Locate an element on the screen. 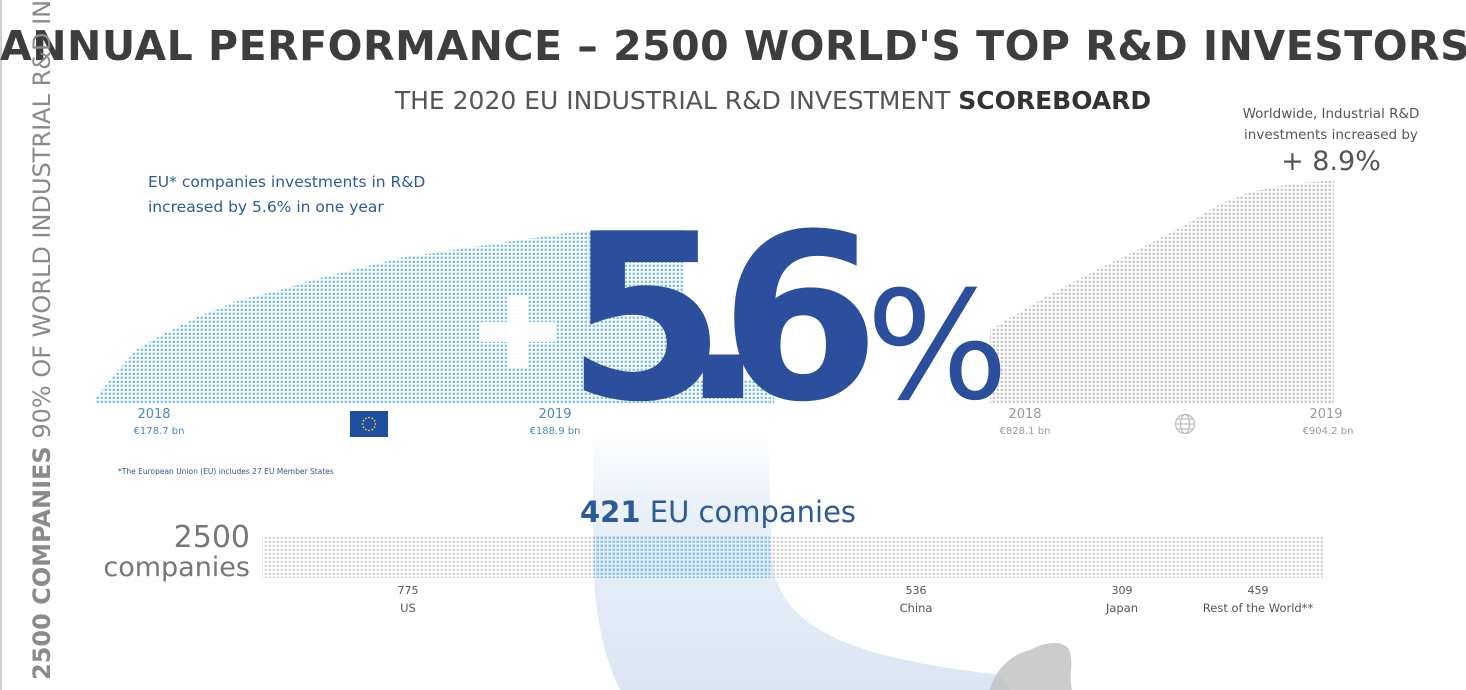 This screenshot has width=1466, height=690. world-value-start: €828.1 bn is located at coordinates (1025, 431).